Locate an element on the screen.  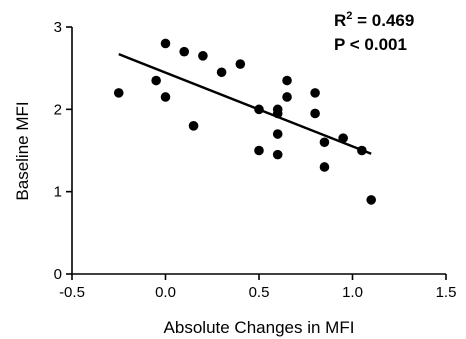
r-squared-value: = 0.469 is located at coordinates (383, 20).